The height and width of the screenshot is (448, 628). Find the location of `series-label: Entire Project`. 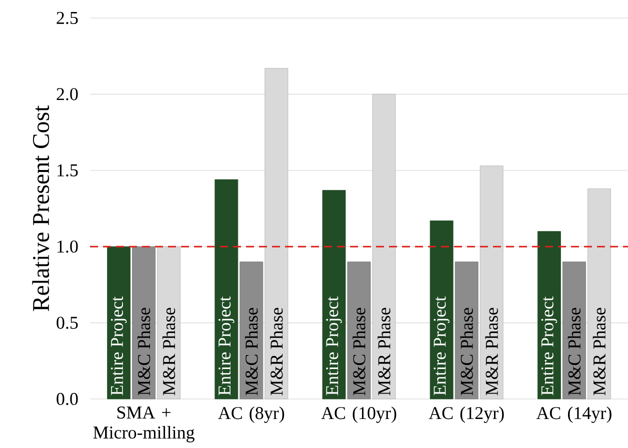

series-label: Entire Project is located at coordinates (118, 346).